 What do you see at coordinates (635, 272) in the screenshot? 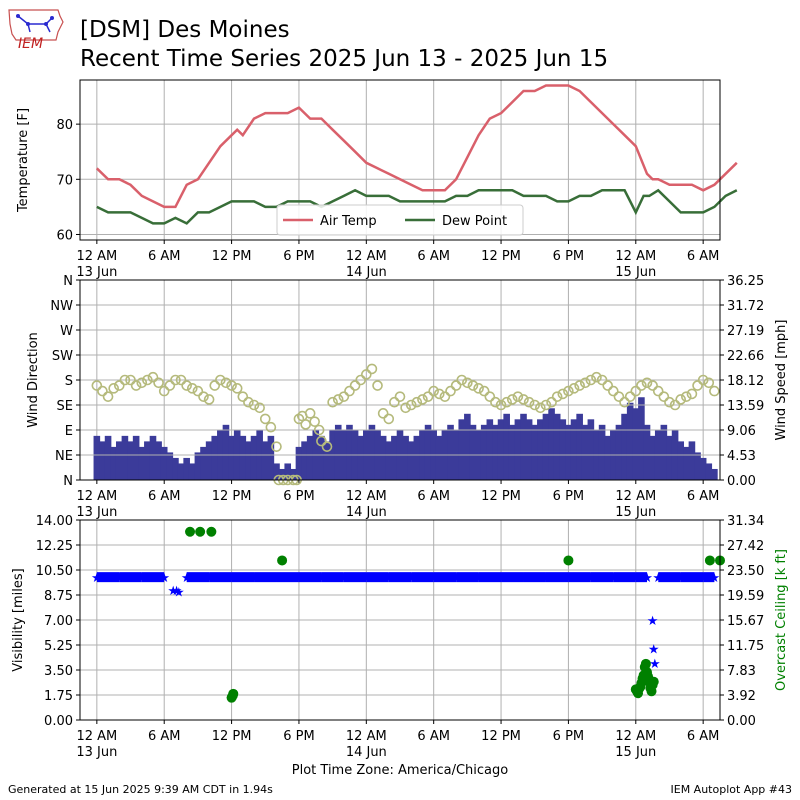
I see `x-tick-sublabel: 15 Jun` at bounding box center [635, 272].